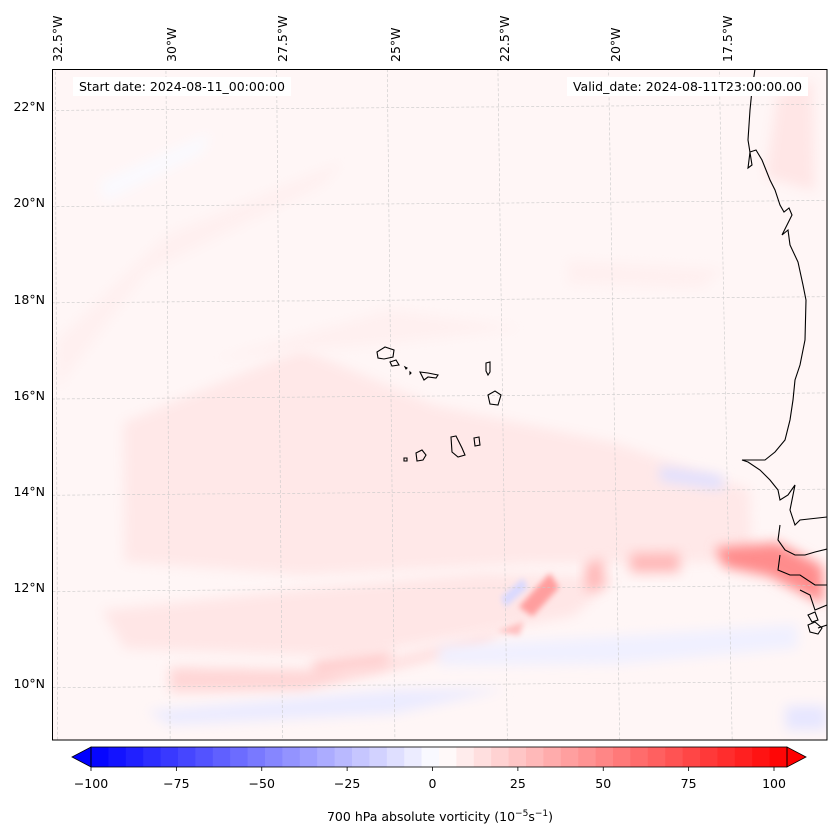 Image resolution: width=837 pixels, height=839 pixels. I want to click on latitude-label: 18°N, so click(29, 299).